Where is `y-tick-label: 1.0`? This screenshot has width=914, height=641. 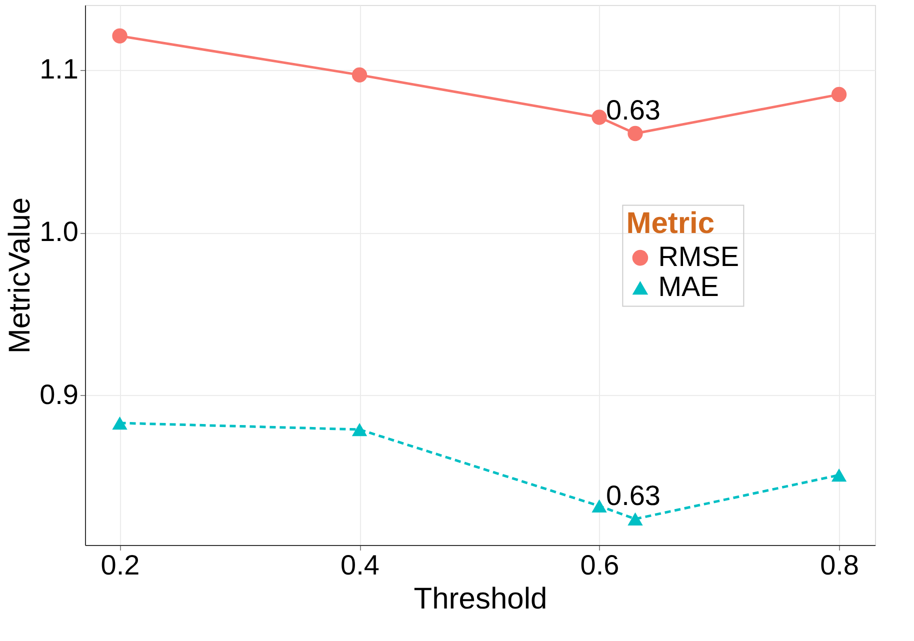 y-tick-label: 1.0 is located at coordinates (59, 232).